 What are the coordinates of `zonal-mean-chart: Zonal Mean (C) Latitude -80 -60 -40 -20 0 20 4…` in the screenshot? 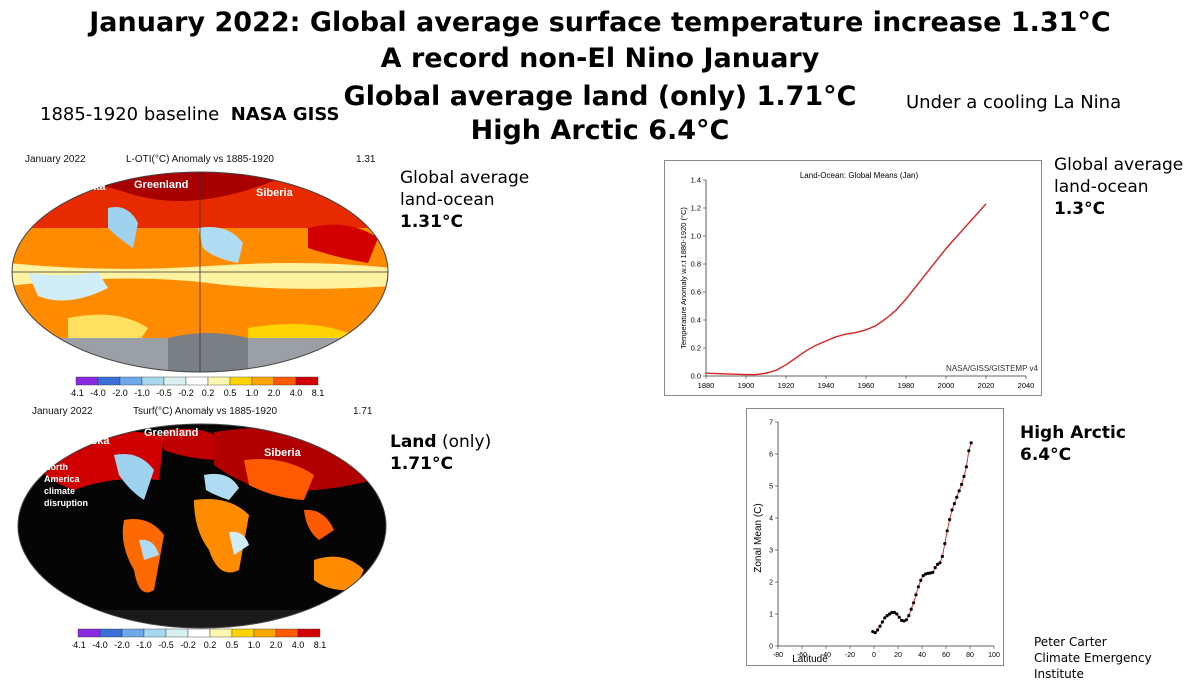 It's located at (875, 537).